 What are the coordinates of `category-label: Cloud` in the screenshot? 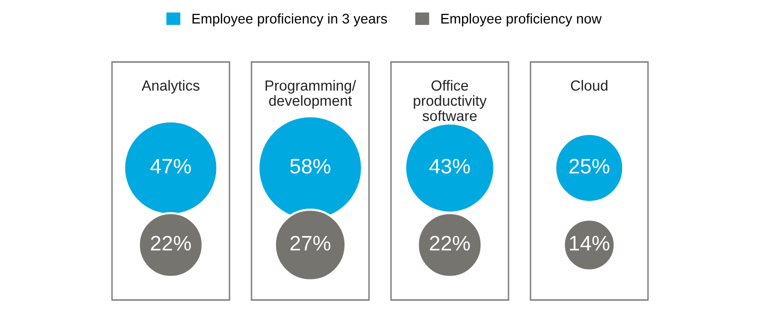 It's located at (589, 85).